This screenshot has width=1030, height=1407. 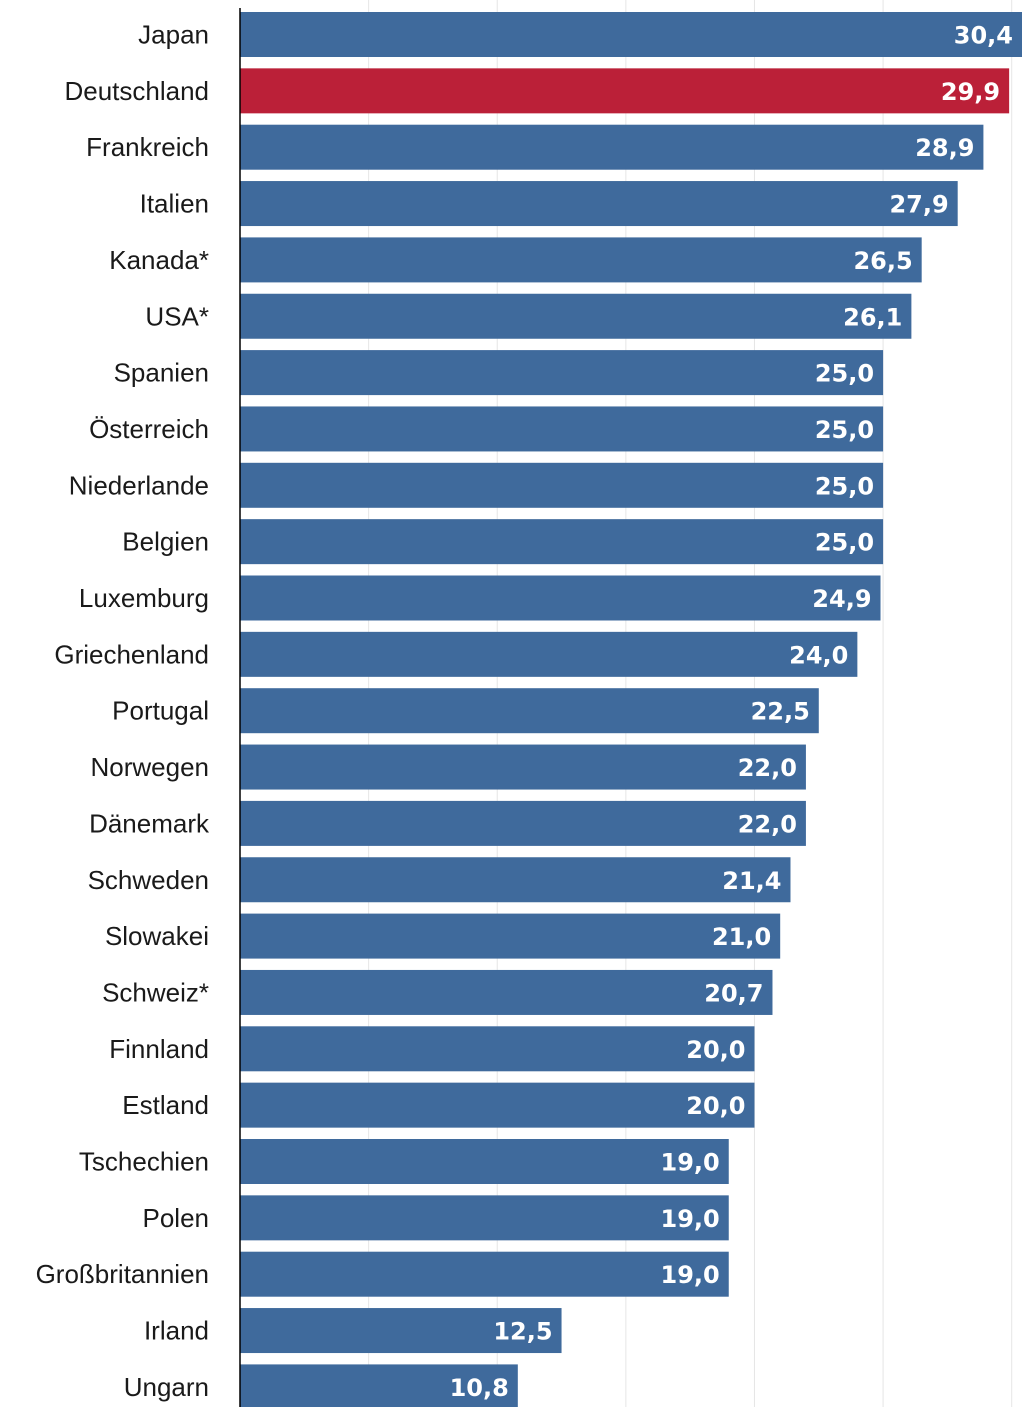 What do you see at coordinates (149, 767) in the screenshot?
I see `category-label: Norwegen` at bounding box center [149, 767].